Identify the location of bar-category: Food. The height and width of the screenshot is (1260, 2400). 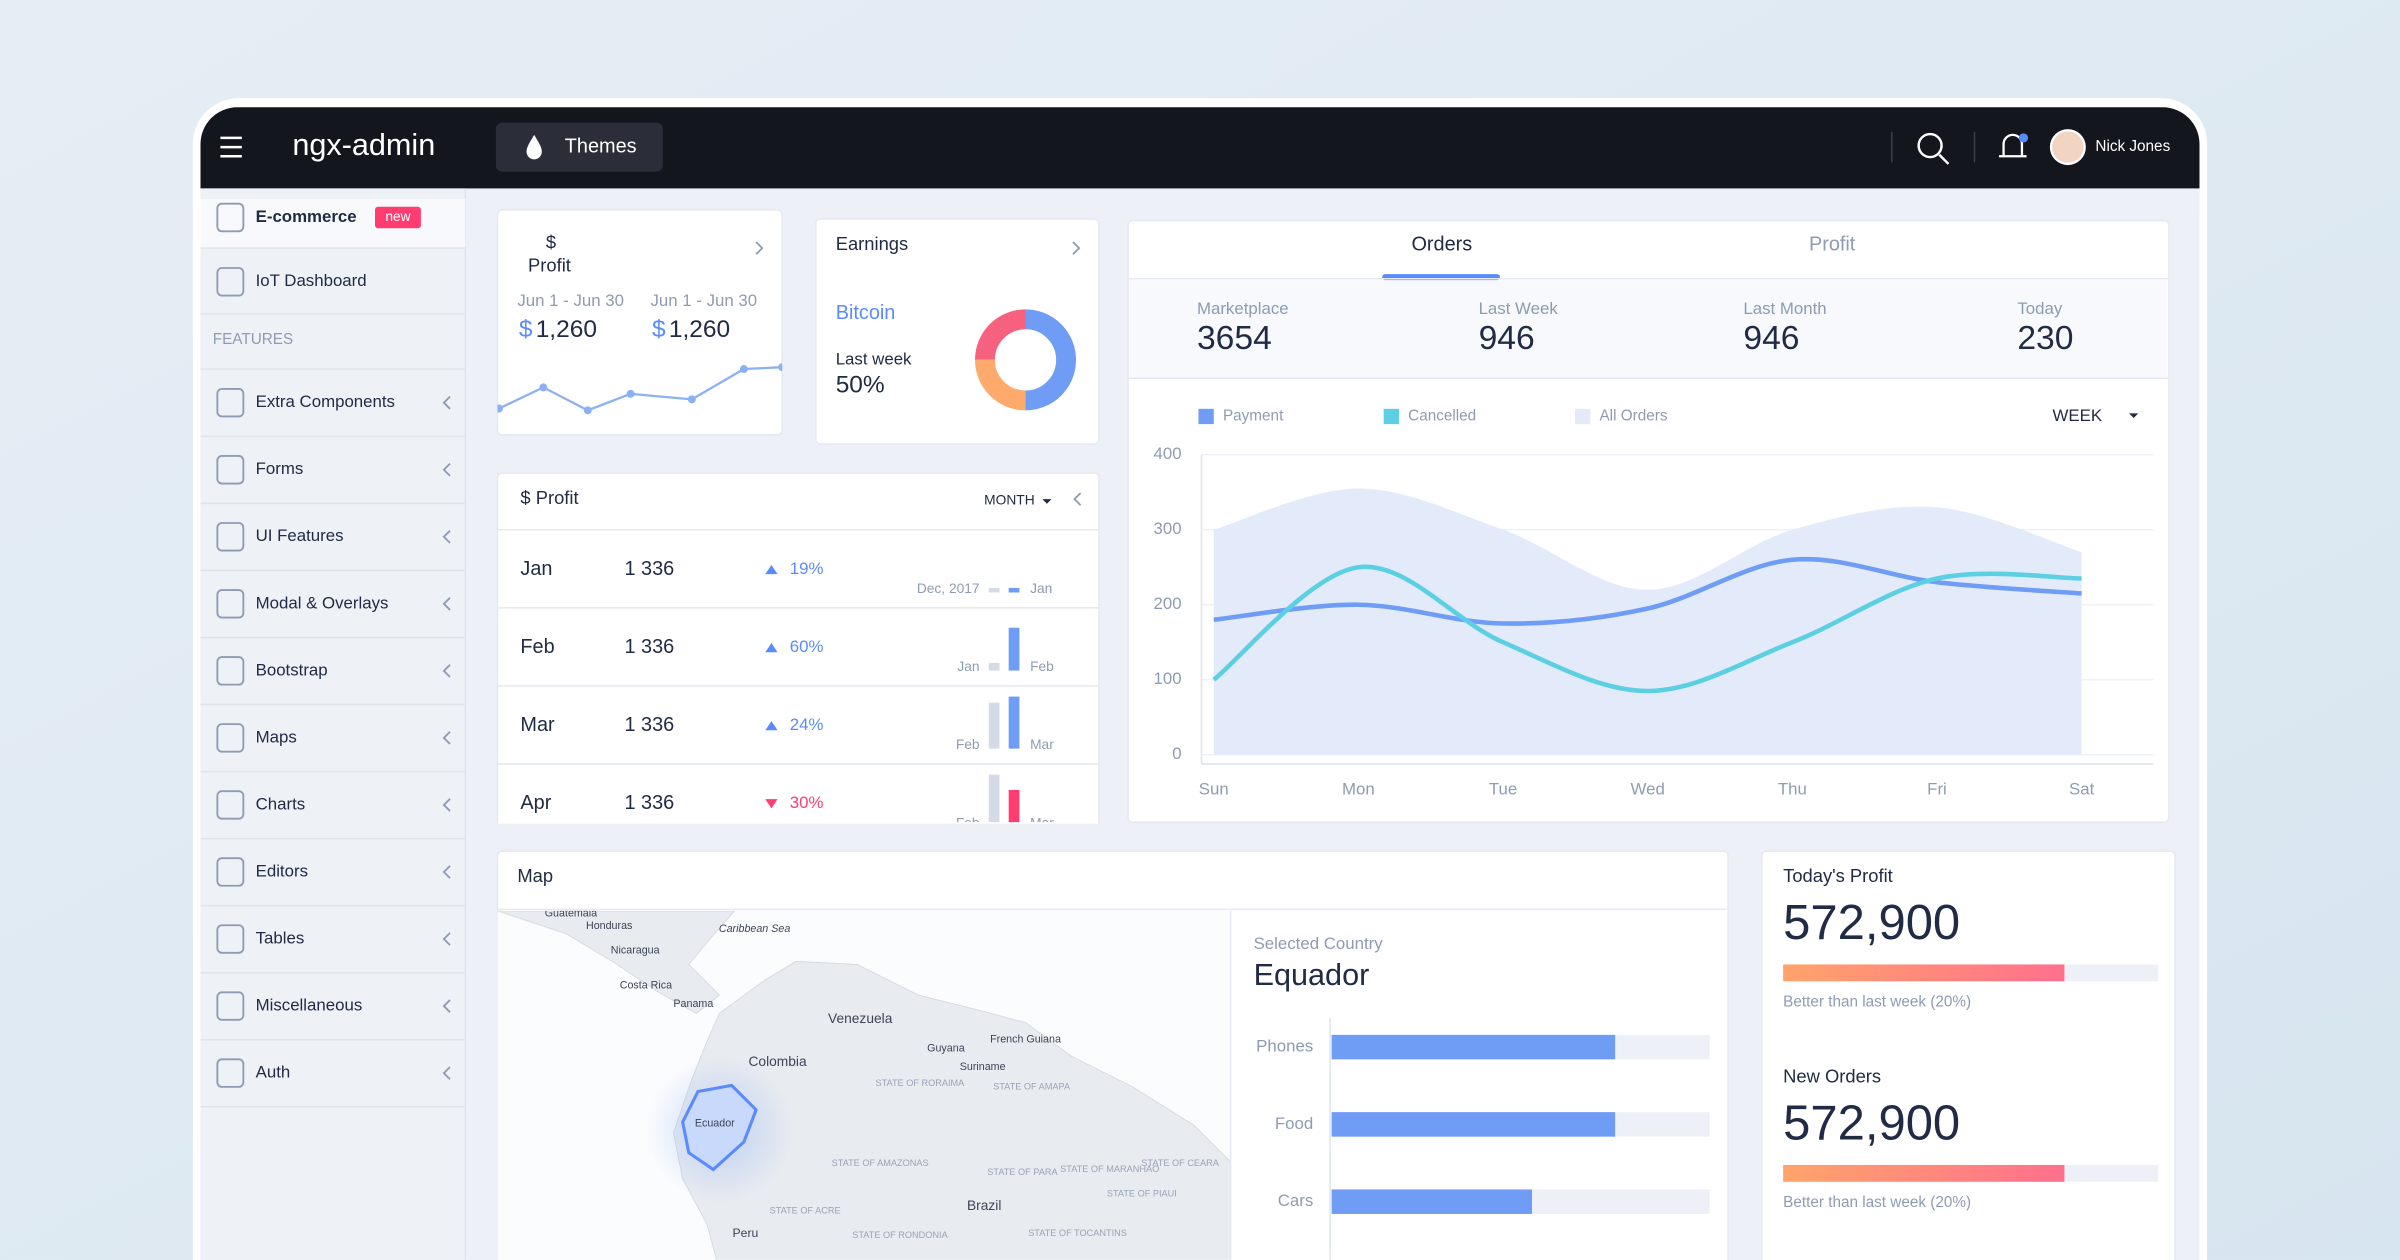
(1294, 1123).